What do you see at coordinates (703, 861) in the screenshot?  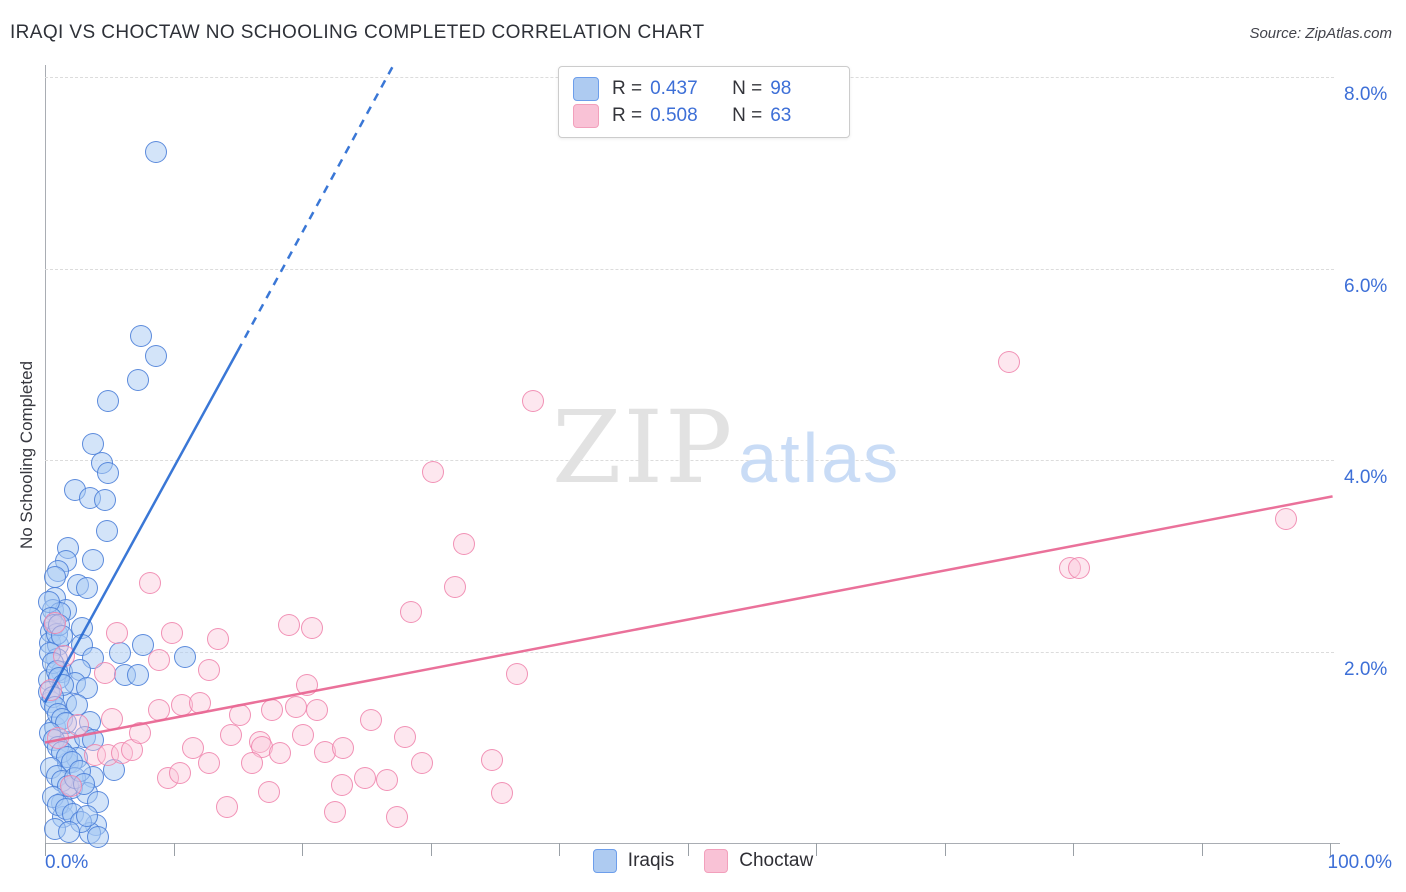 I see `series-legend: Iraqis Choctaw` at bounding box center [703, 861].